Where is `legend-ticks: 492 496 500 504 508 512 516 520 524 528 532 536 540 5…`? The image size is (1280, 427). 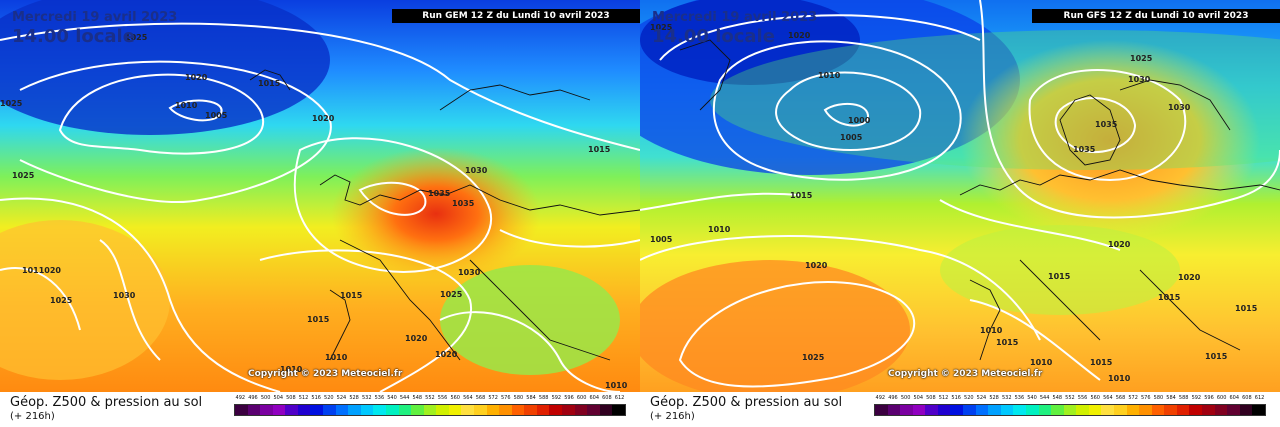 legend-ticks: 492 496 500 504 508 512 516 520 524 528 532 536 540 5… is located at coordinates (1070, 398).